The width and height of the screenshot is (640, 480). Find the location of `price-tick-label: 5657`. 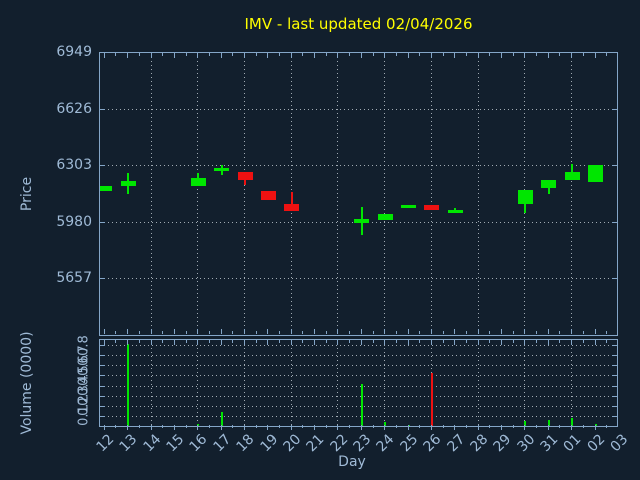

price-tick-label: 5657 is located at coordinates (74, 278).